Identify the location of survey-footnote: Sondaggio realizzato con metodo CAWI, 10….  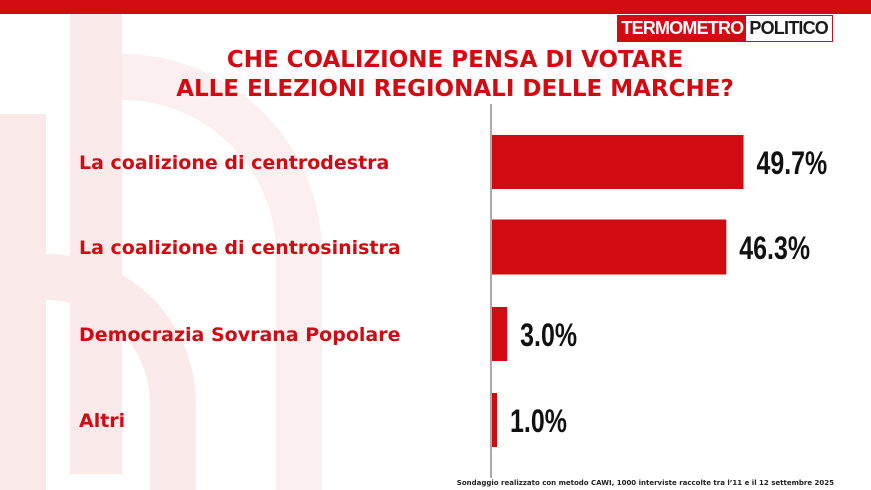
(645, 483).